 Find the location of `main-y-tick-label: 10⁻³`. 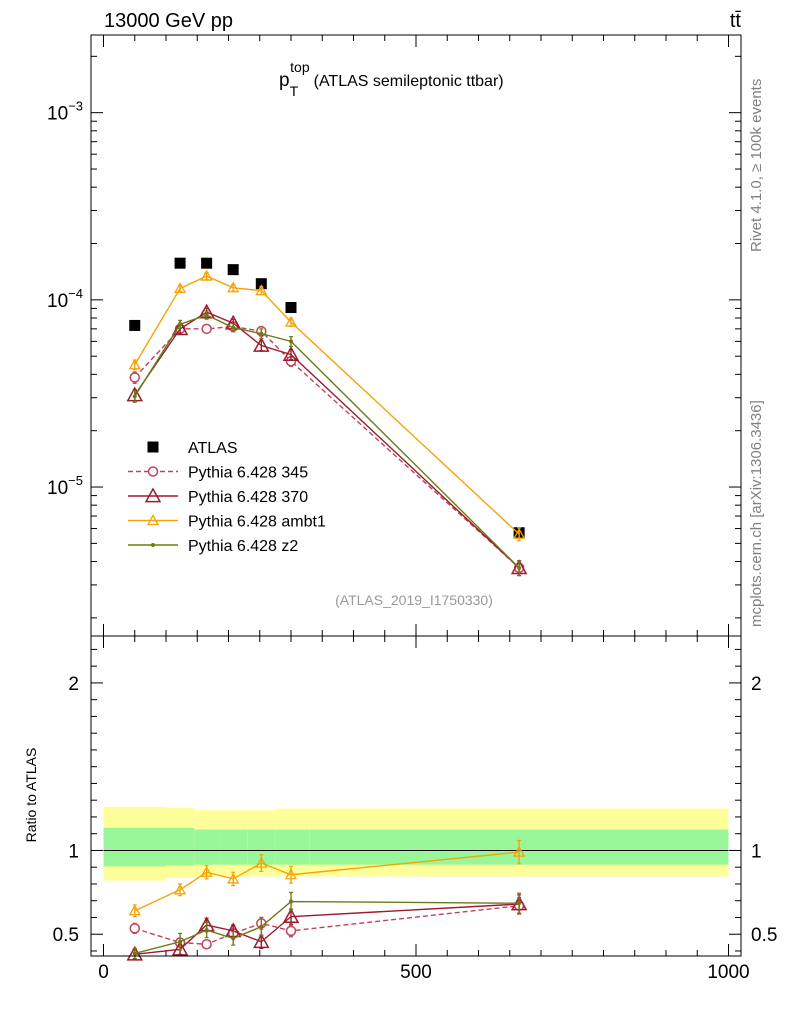

main-y-tick-label: 10⁻³ is located at coordinates (65, 112).